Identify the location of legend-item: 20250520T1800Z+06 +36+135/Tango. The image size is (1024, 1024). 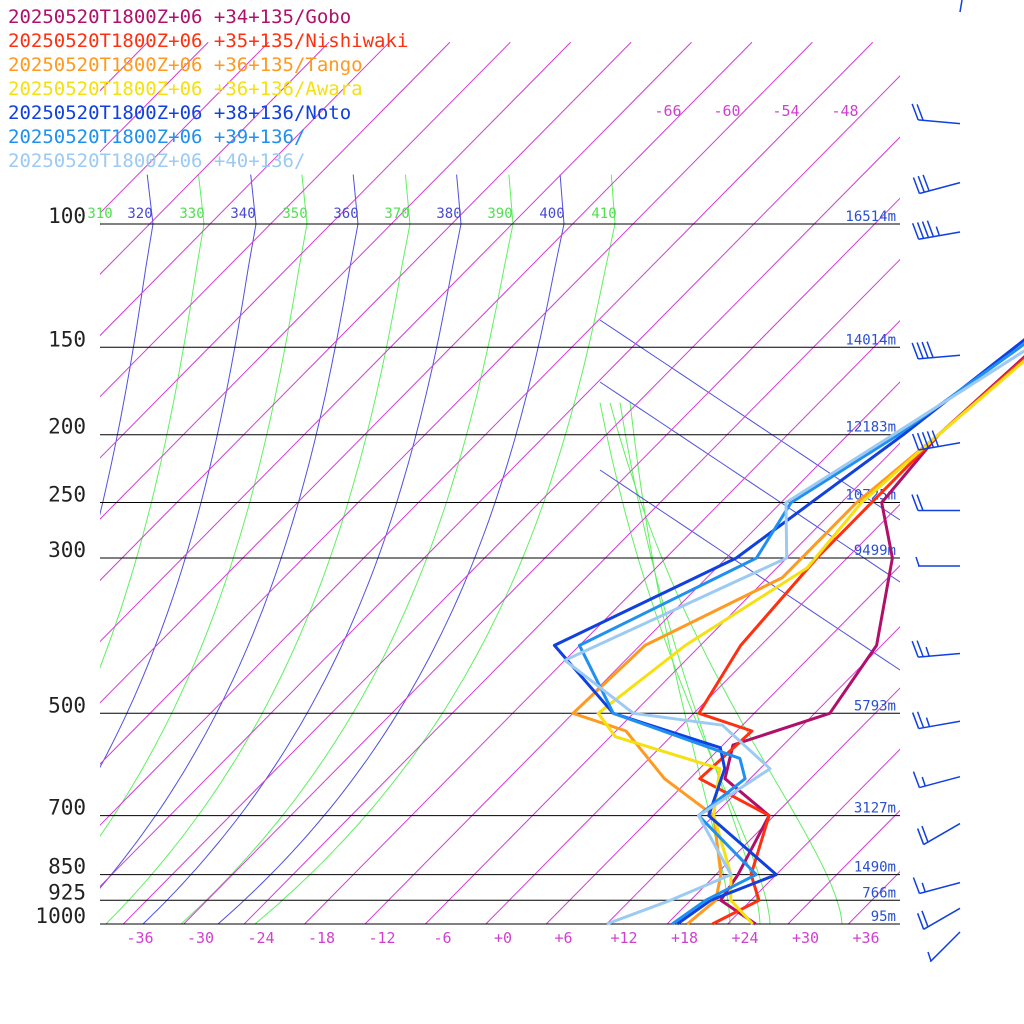
(185, 65).